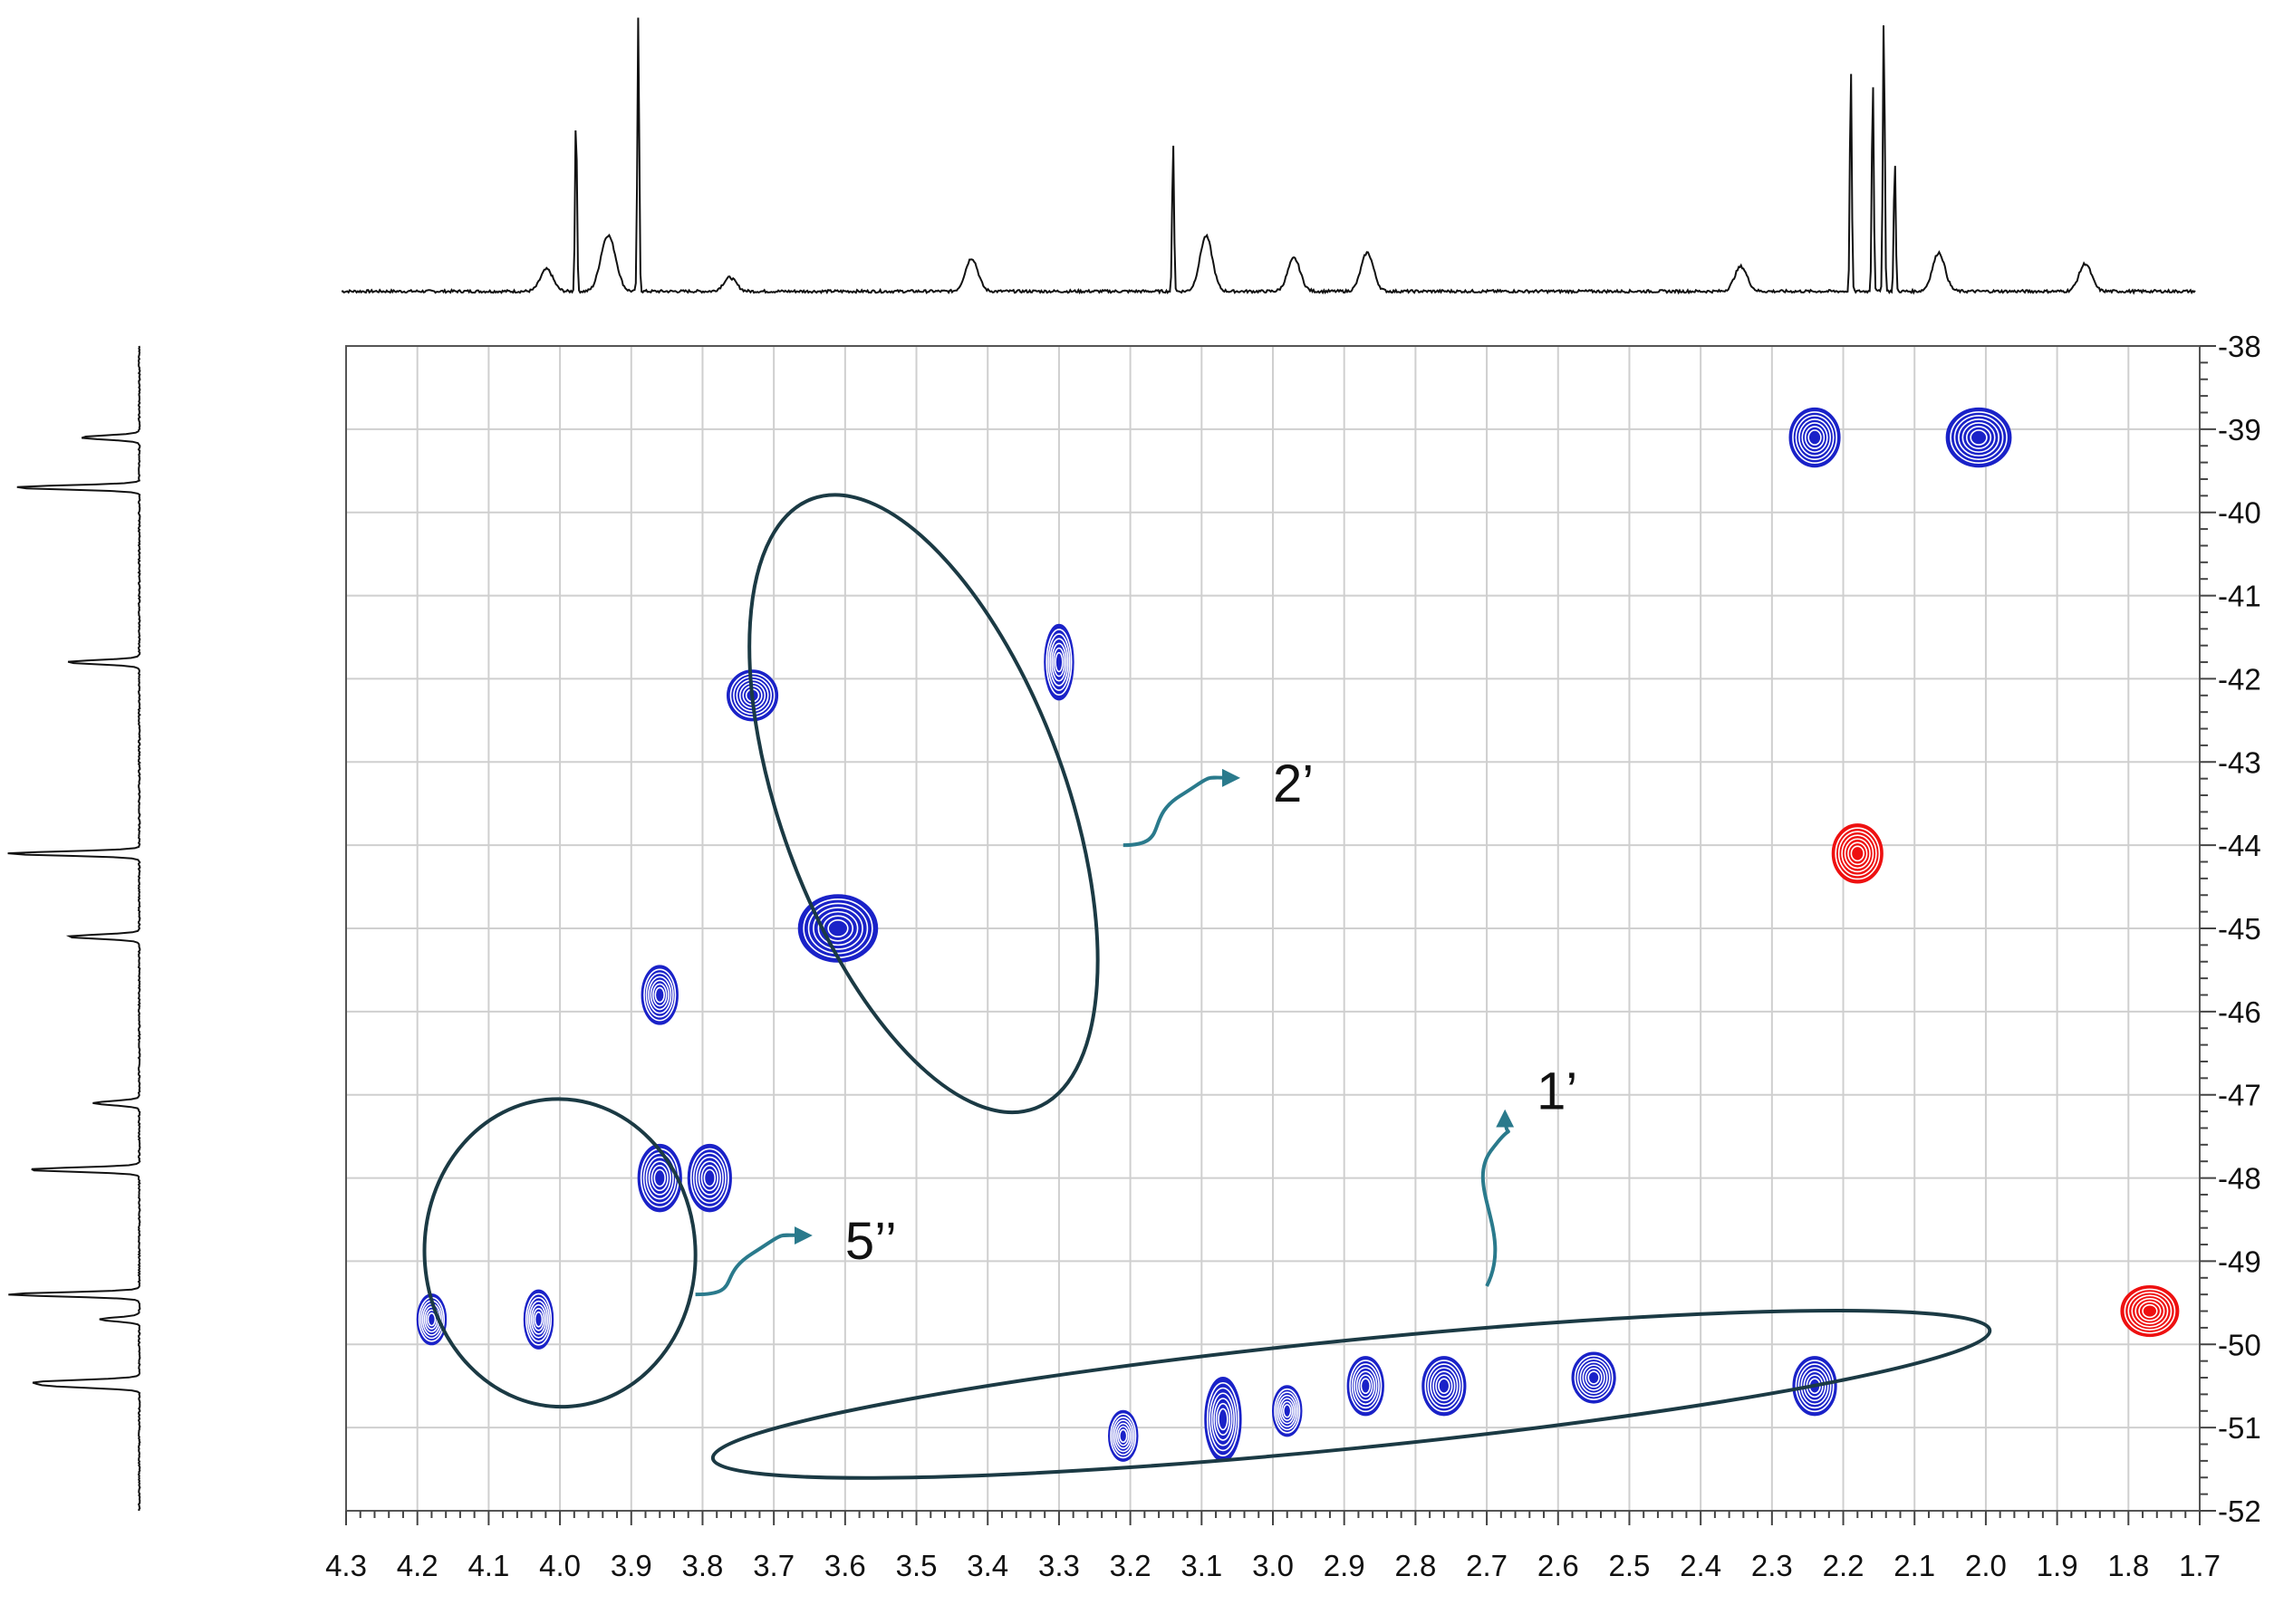 The image size is (2274, 1624). What do you see at coordinates (2239, 346) in the screenshot?
I see `y-tick-label: -38` at bounding box center [2239, 346].